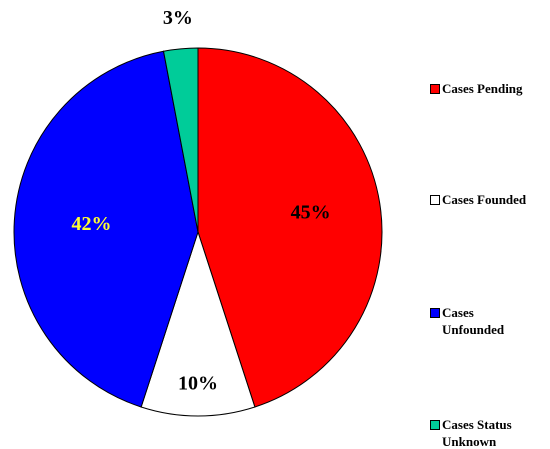 The height and width of the screenshot is (449, 550). I want to click on legend-item: Cases Unfounded, so click(471, 321).